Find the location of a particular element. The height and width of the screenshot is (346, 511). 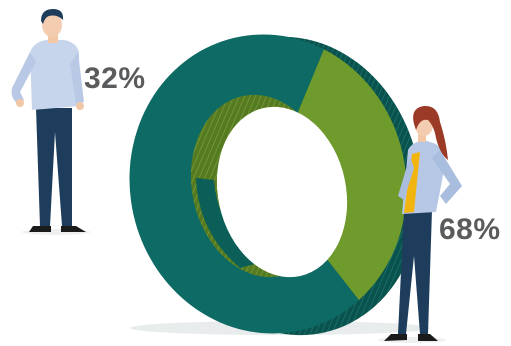

donut-inner-wall-teal is located at coordinates (229, 223).